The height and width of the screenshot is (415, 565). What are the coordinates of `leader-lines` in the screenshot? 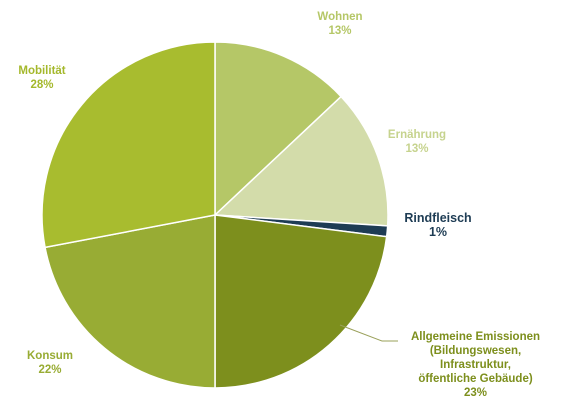 It's located at (368, 333).